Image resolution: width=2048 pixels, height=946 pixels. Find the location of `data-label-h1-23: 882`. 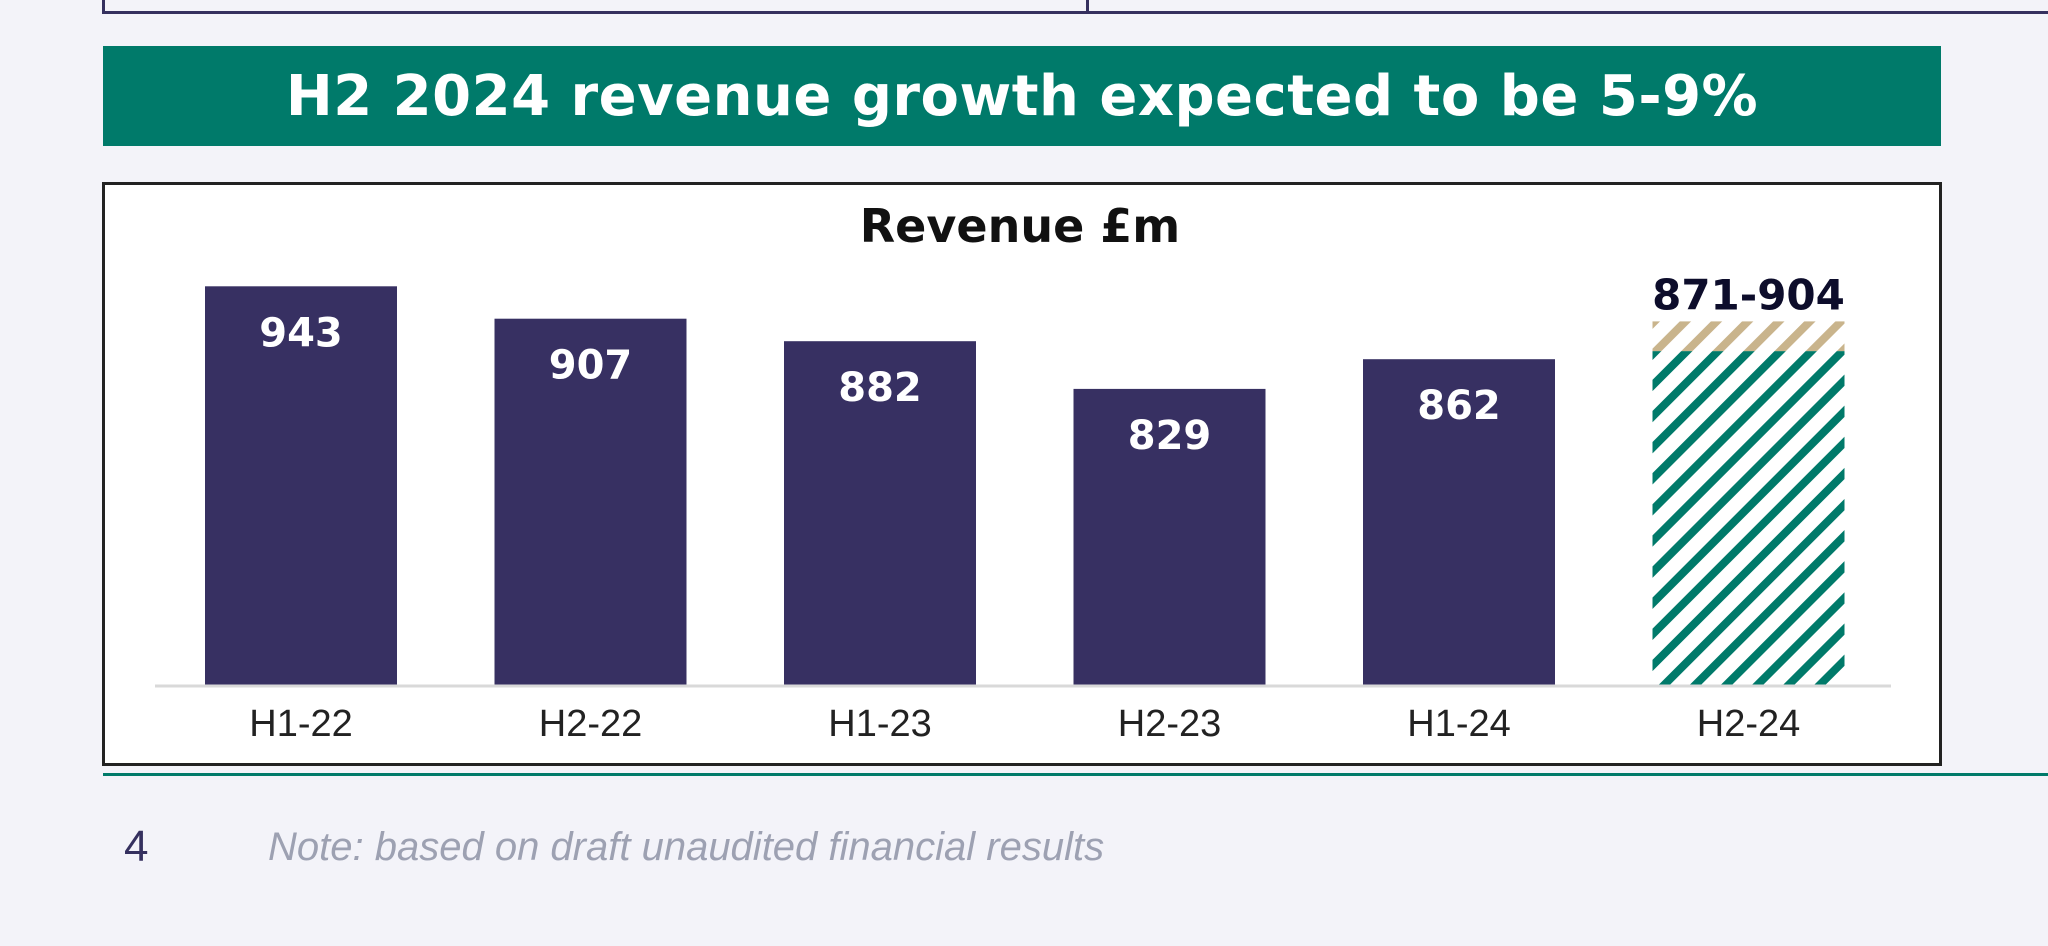

data-label-h1-23: 882 is located at coordinates (880, 388).